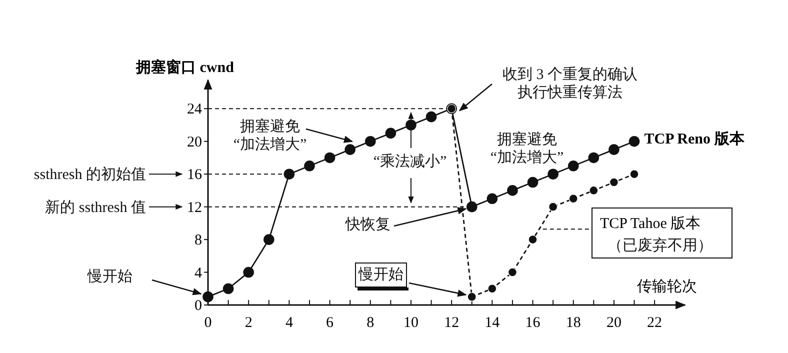  I want to click on annotation: 快恢复, so click(367, 224).